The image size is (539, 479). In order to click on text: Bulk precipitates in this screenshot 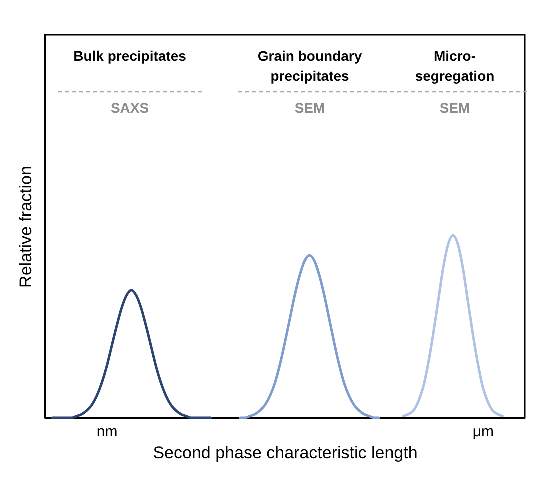, I will do `click(130, 56)`.